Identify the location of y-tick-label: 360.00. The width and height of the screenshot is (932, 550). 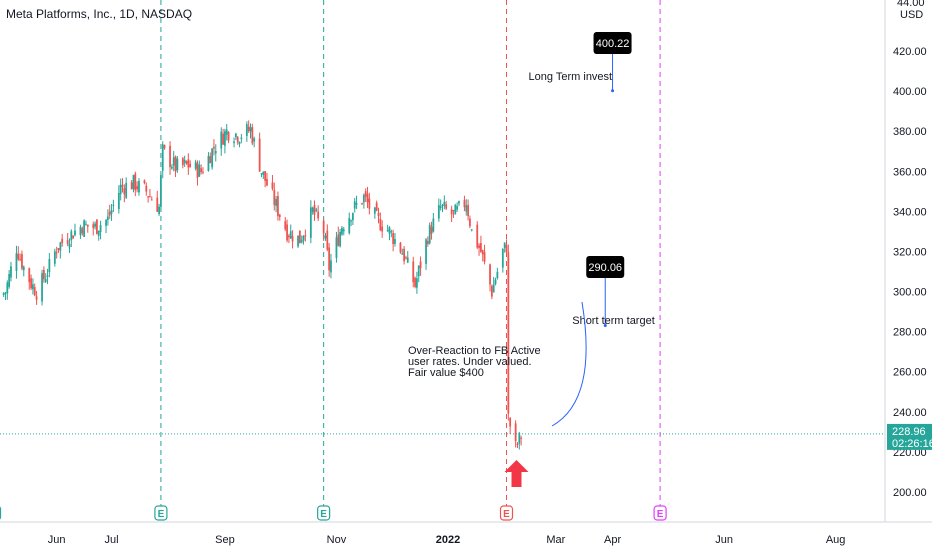
(910, 172).